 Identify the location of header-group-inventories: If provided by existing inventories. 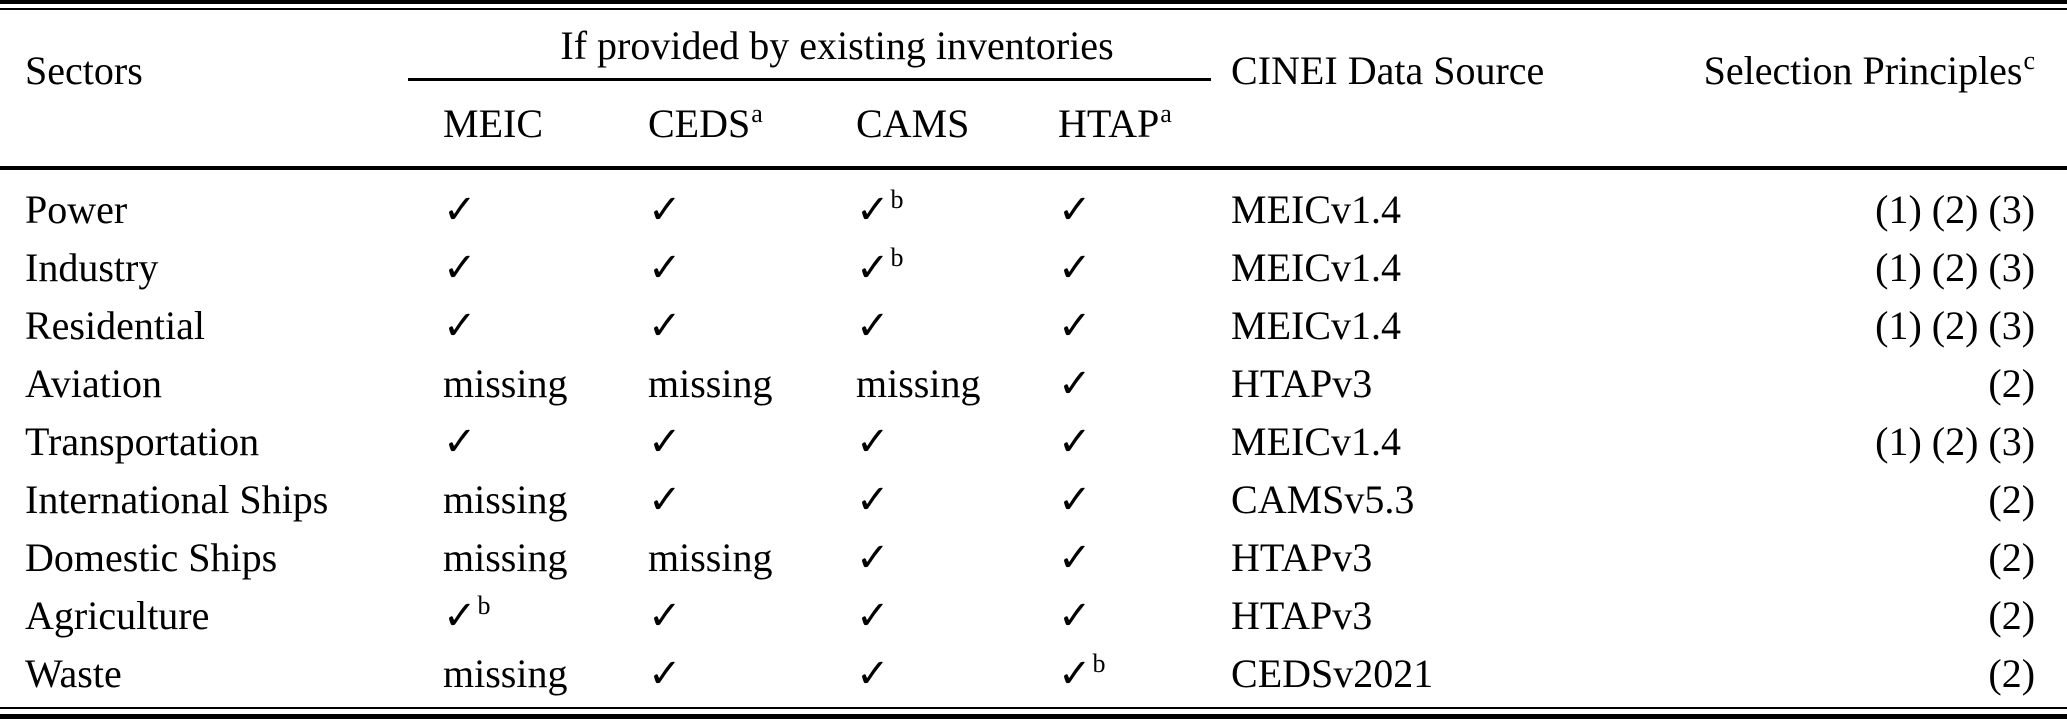
(819, 45).